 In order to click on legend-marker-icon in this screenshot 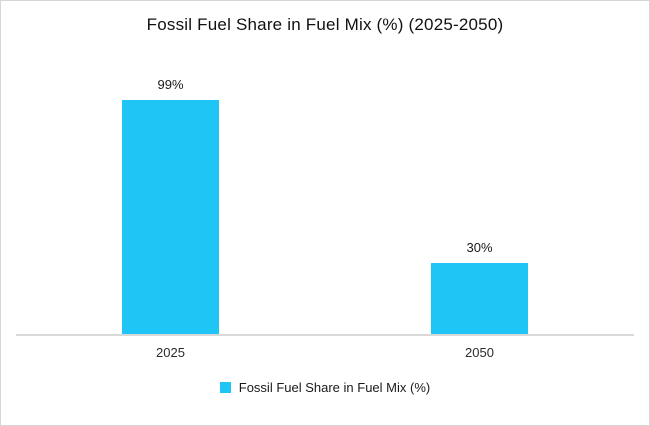, I will do `click(225, 387)`.